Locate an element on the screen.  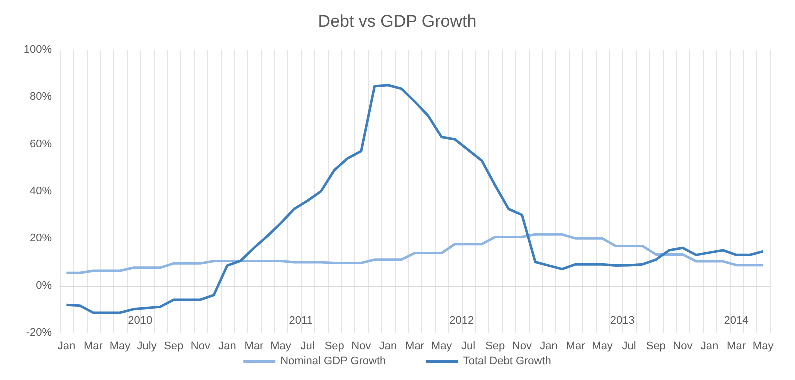
y-tick-label: 60% is located at coordinates (41, 144).